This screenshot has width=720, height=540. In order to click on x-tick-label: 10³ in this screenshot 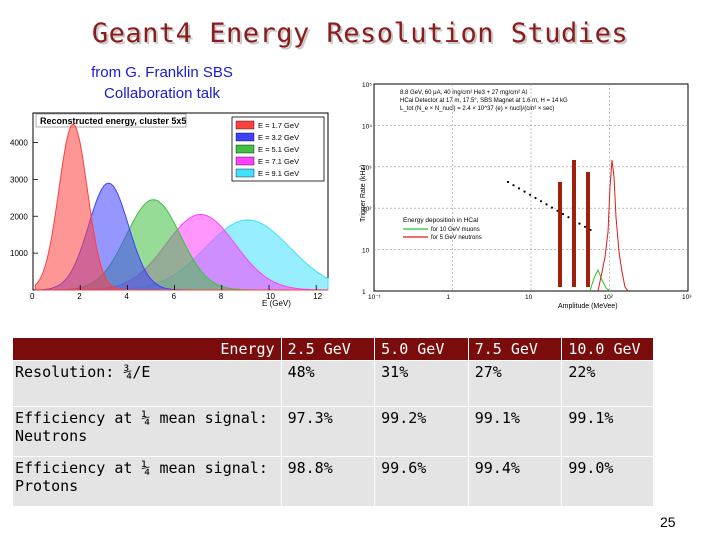, I will do `click(687, 297)`.